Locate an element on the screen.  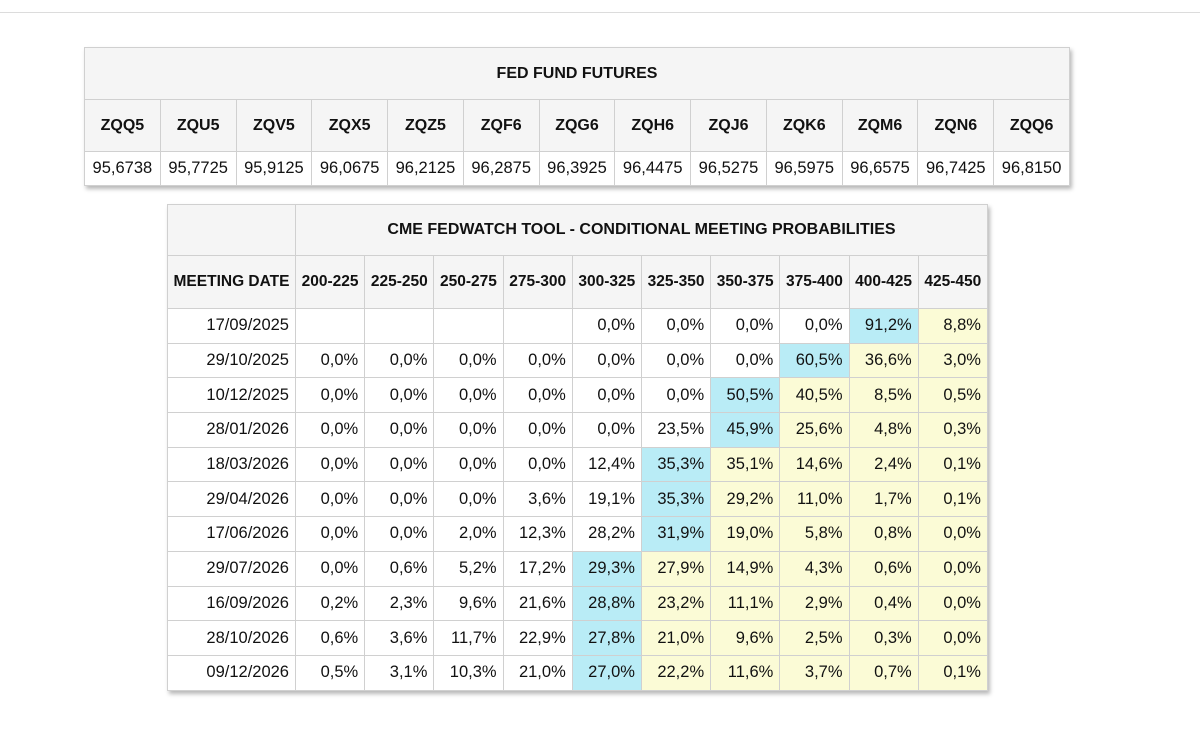
probability-cell: 60,5% is located at coordinates (814, 360).